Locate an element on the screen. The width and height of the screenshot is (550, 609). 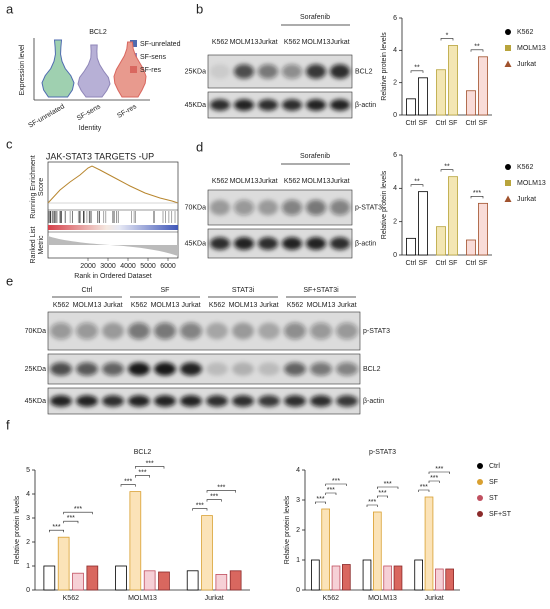
x-axis-label: Rank in Ordered Dataset is located at coordinates (112, 276).